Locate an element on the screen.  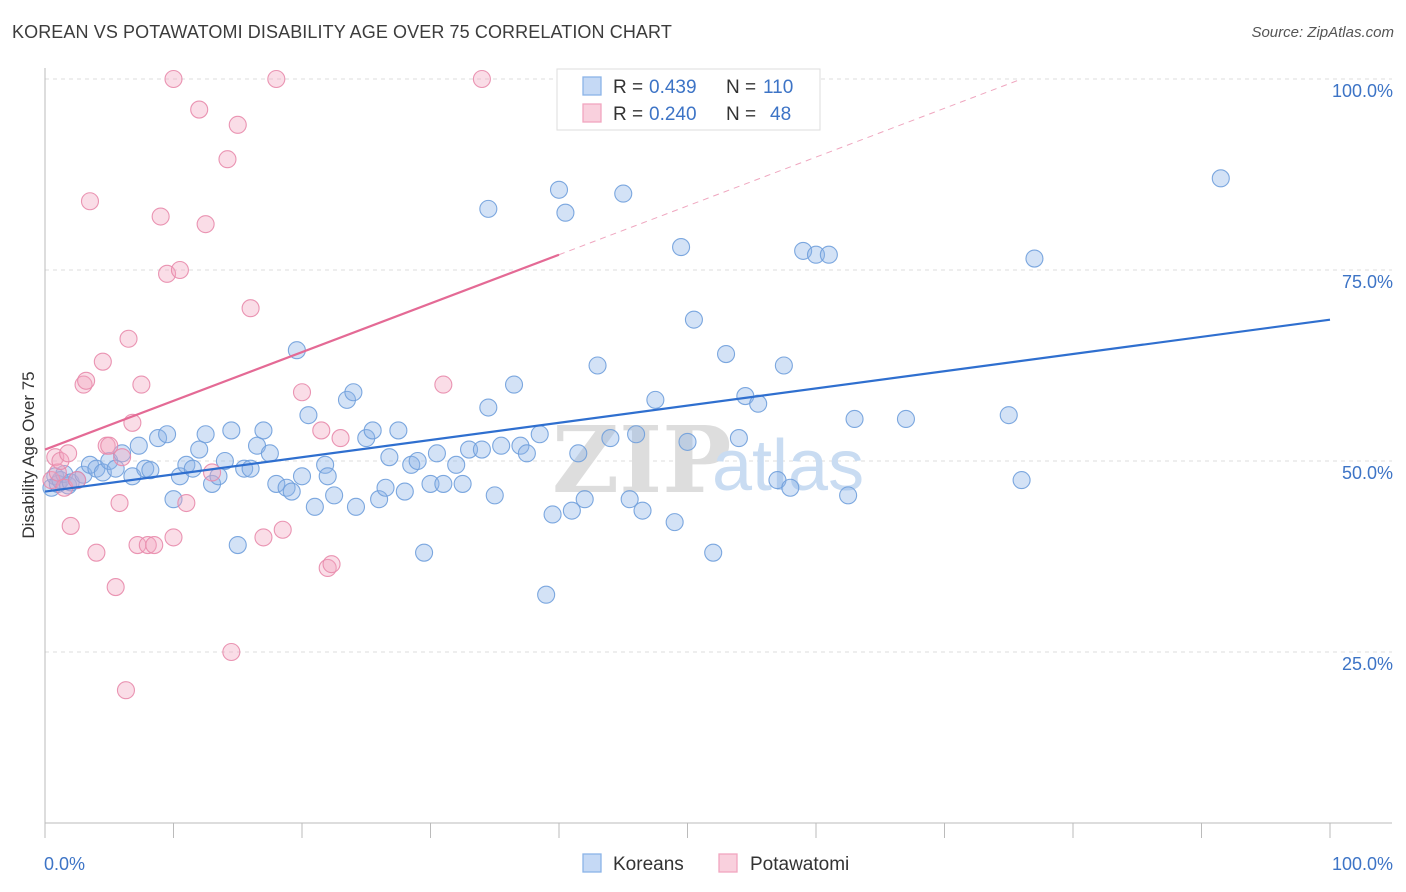
legend-n-value-potawatomi: 48 is located at coordinates (780, 114).